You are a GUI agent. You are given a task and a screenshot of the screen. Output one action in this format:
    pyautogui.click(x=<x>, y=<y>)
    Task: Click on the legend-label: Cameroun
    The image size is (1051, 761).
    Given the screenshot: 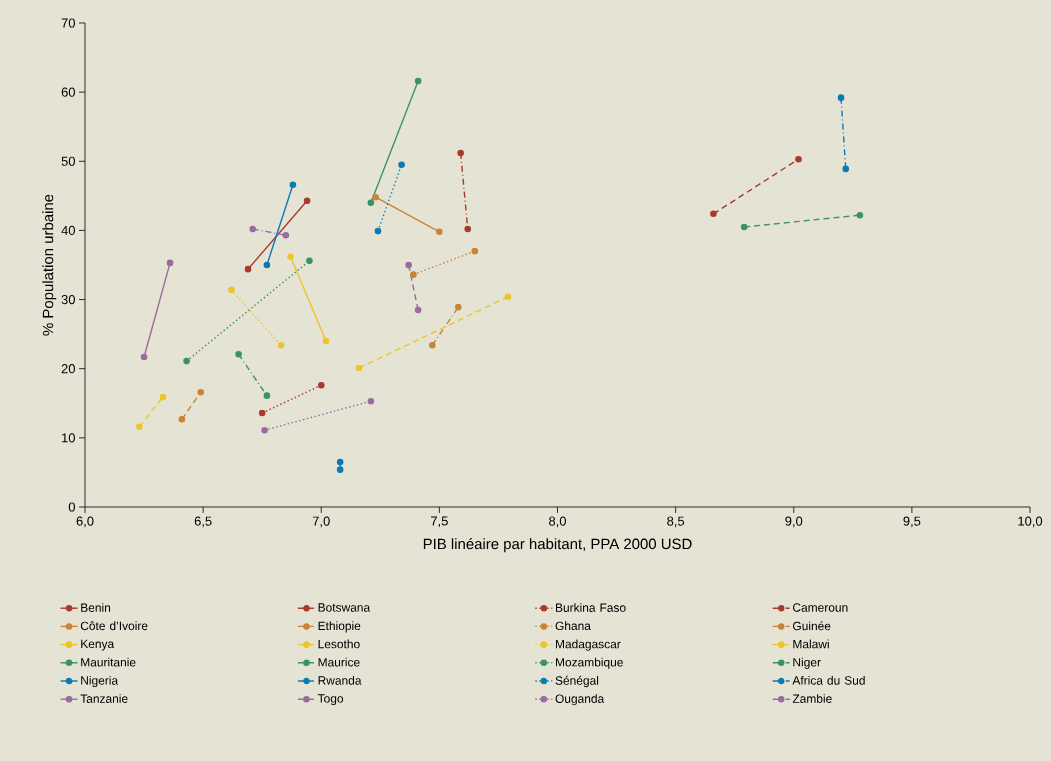 What is the action you would take?
    pyautogui.click(x=820, y=607)
    